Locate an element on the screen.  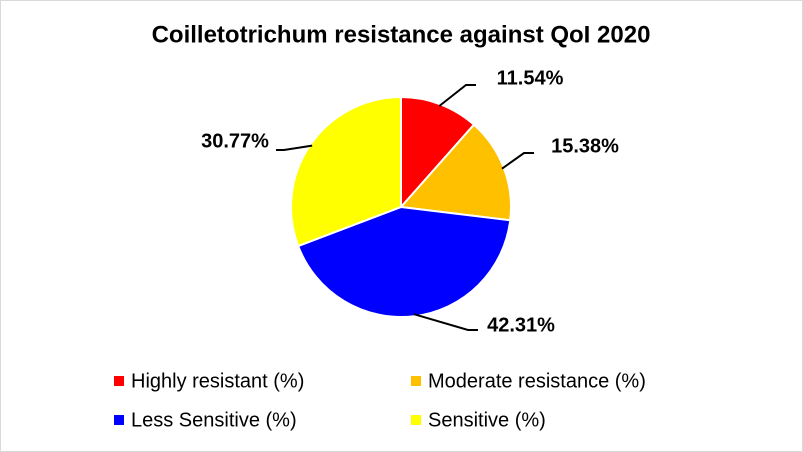
data-label: 15.38% is located at coordinates (585, 146).